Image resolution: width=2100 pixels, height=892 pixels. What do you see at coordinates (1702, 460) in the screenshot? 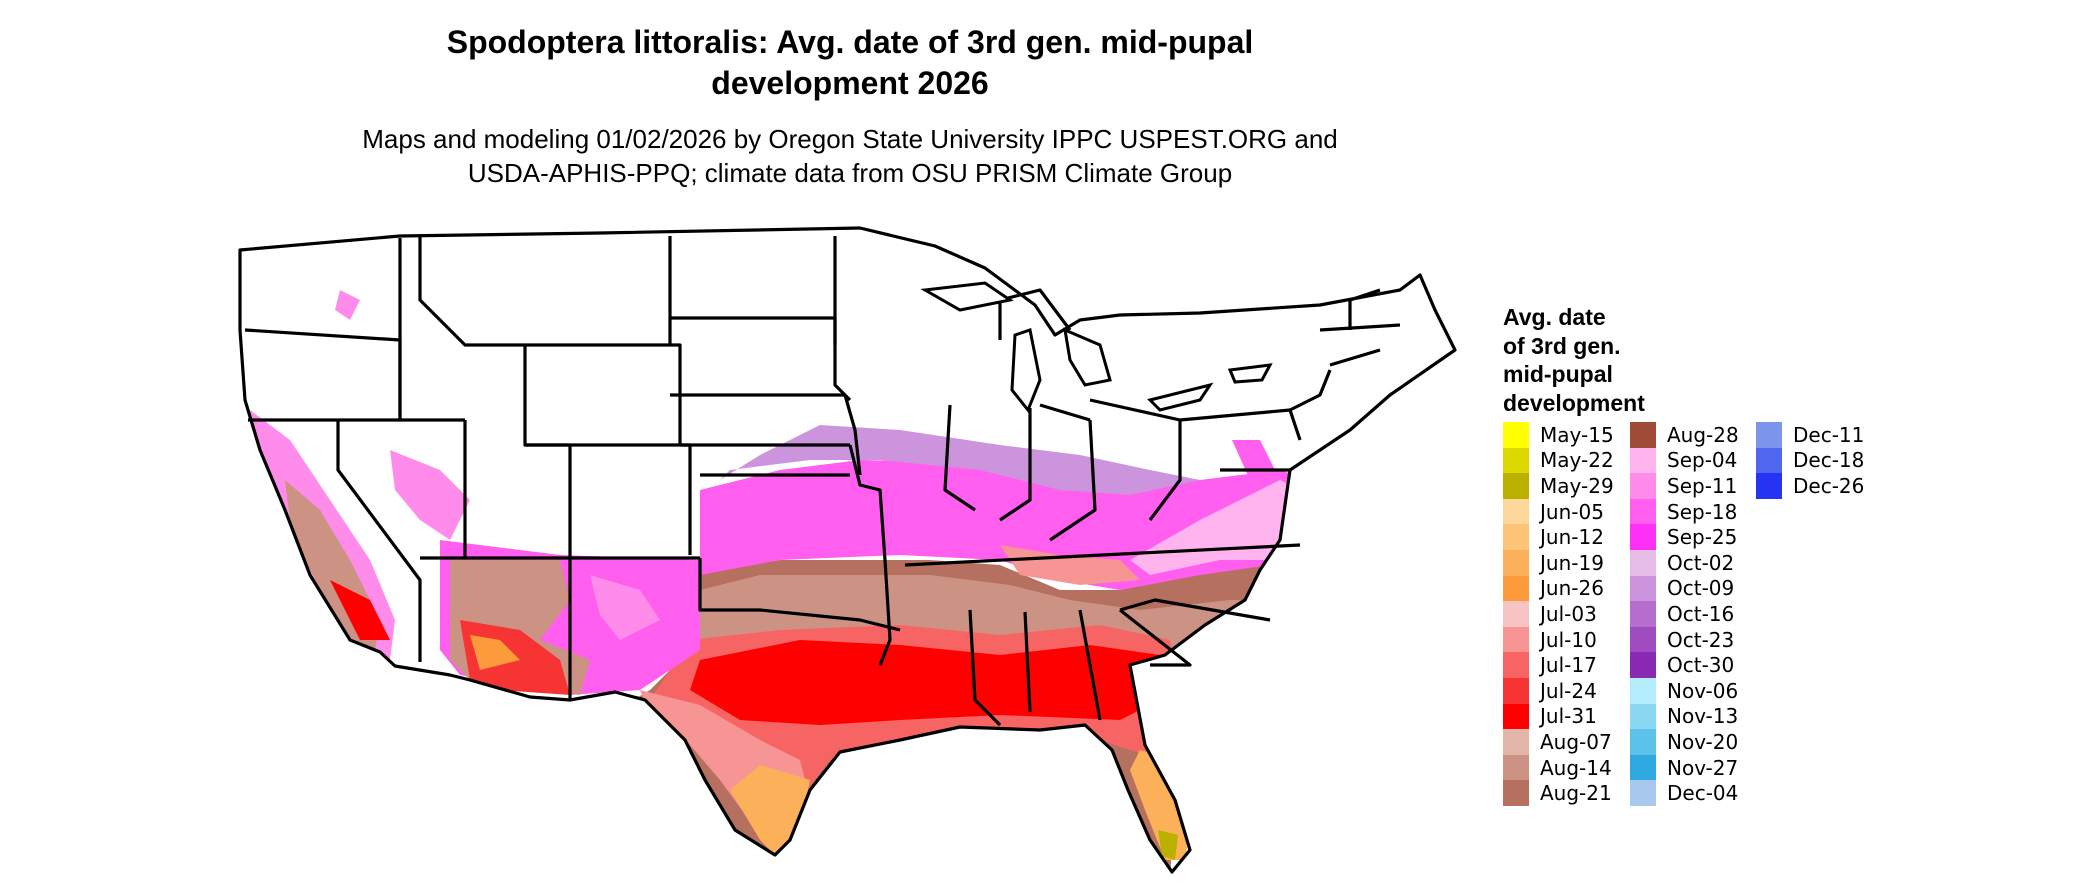
I see `legend-label: Sep-04` at bounding box center [1702, 460].